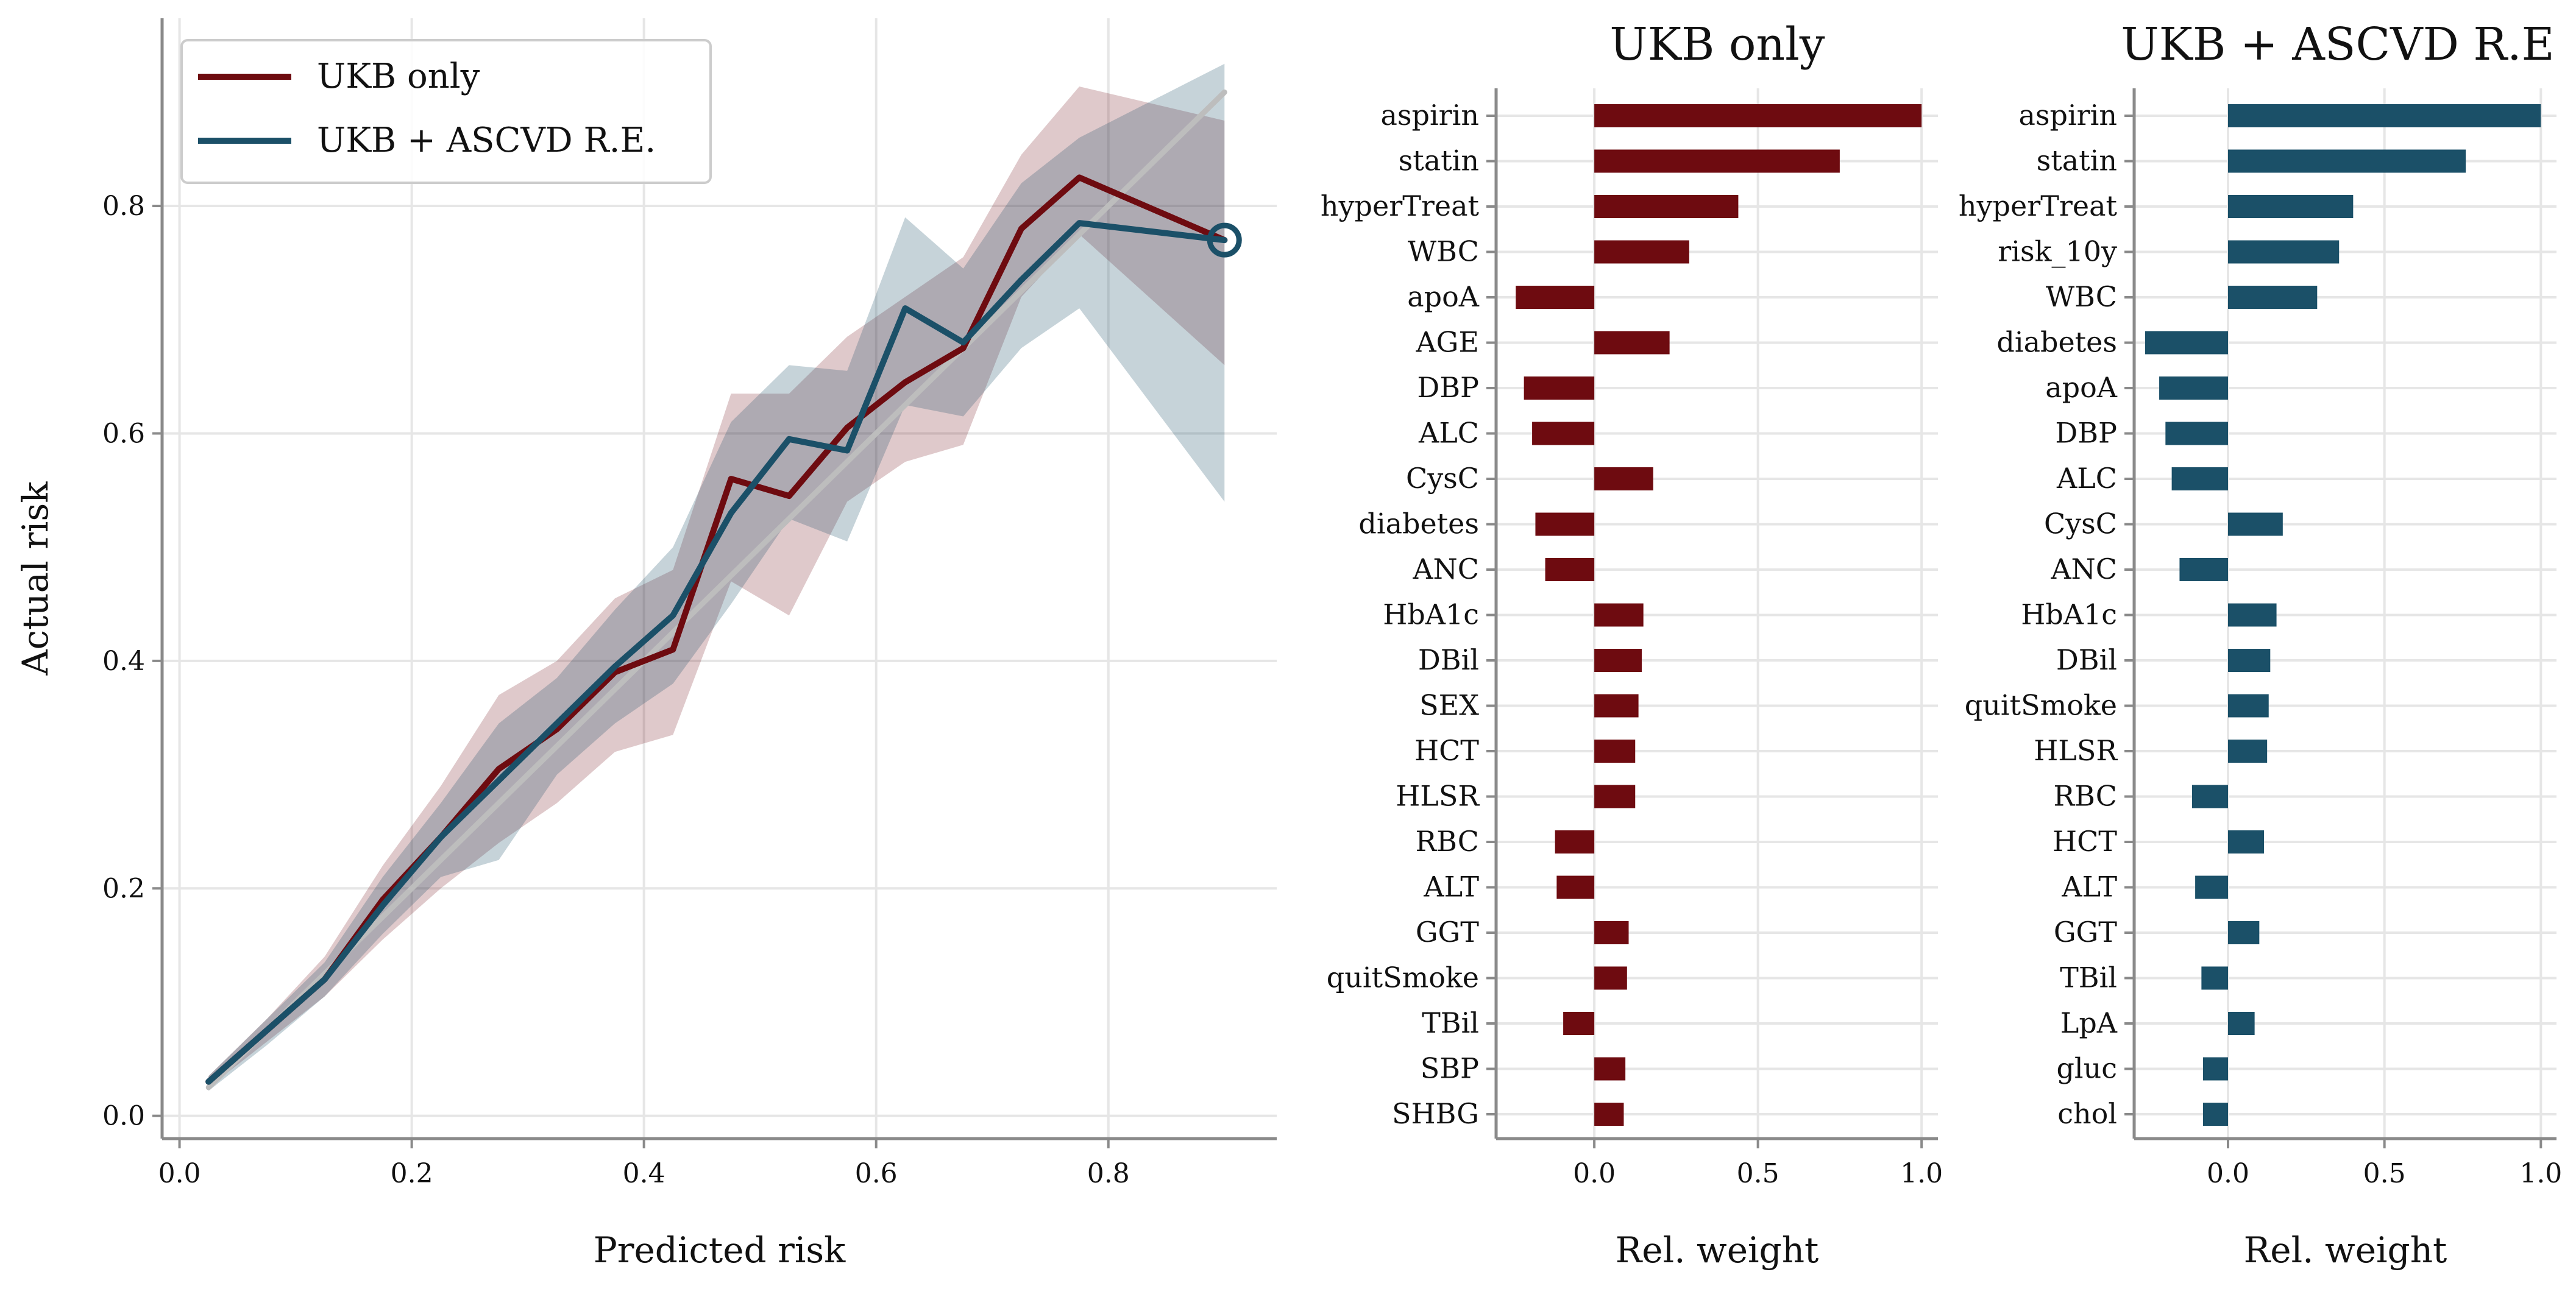 The height and width of the screenshot is (1297, 2576). What do you see at coordinates (412, 1173) in the screenshot?
I see `x-tick-label: 0.2` at bounding box center [412, 1173].